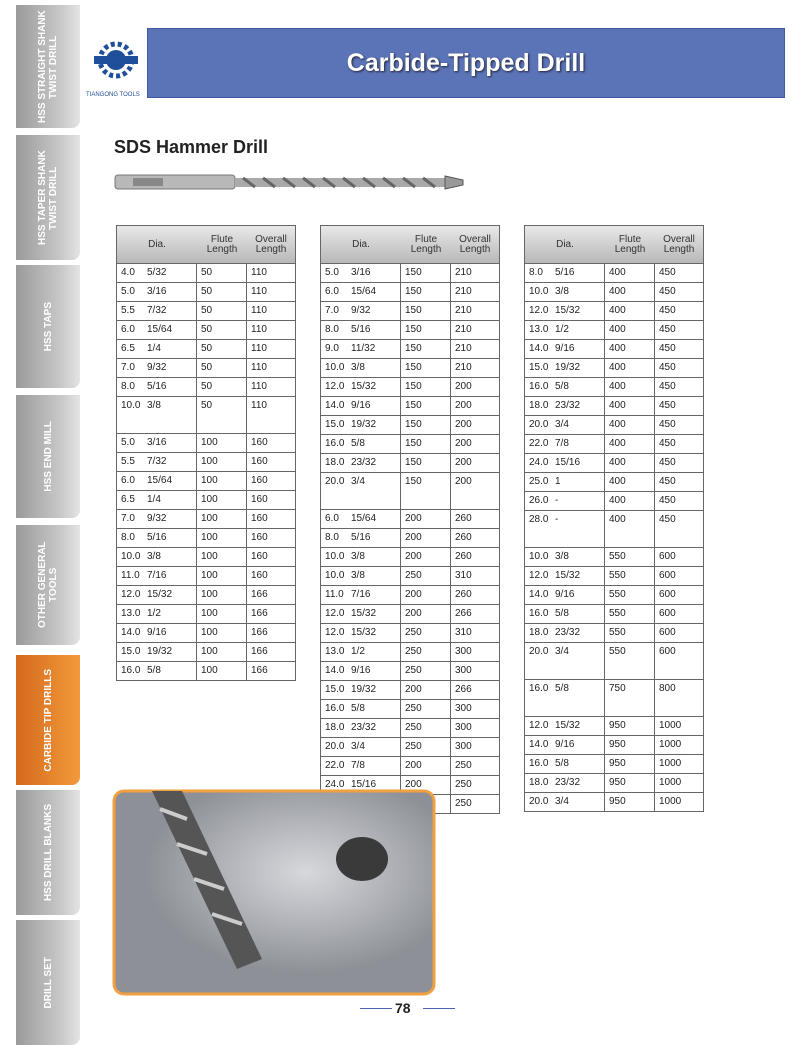  Describe the element at coordinates (206, 614) in the screenshot. I see `table-row: 13.0 1/2 100 166` at that location.